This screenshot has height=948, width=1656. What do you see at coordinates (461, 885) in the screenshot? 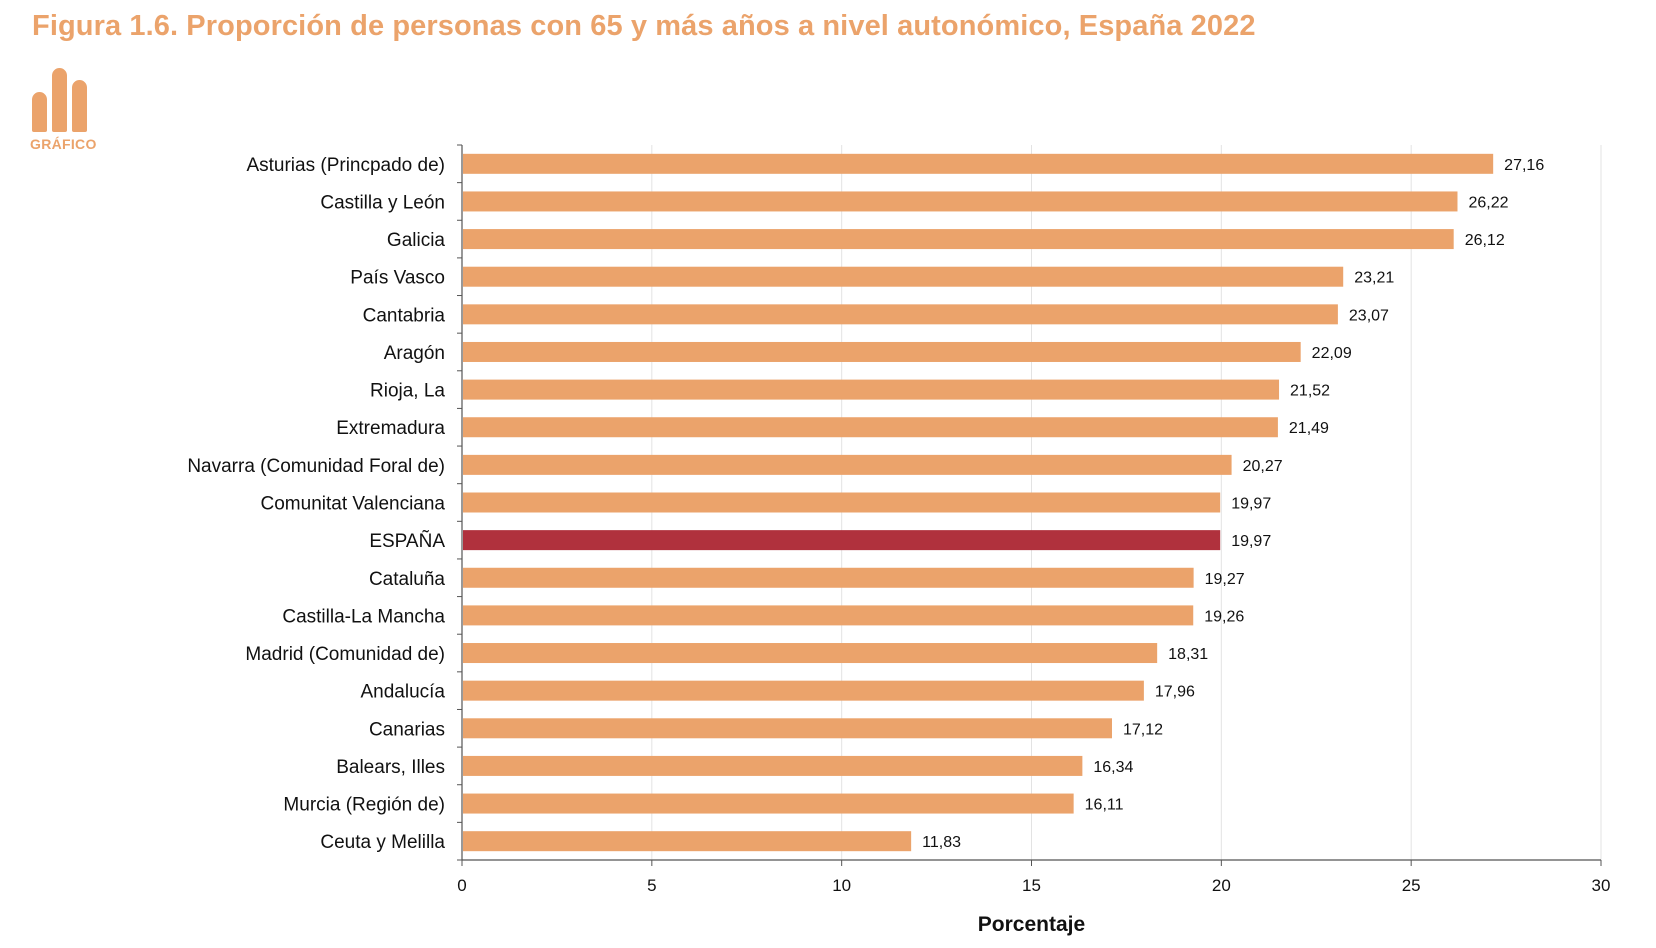
I see `x-tick-label: 0` at bounding box center [461, 885].